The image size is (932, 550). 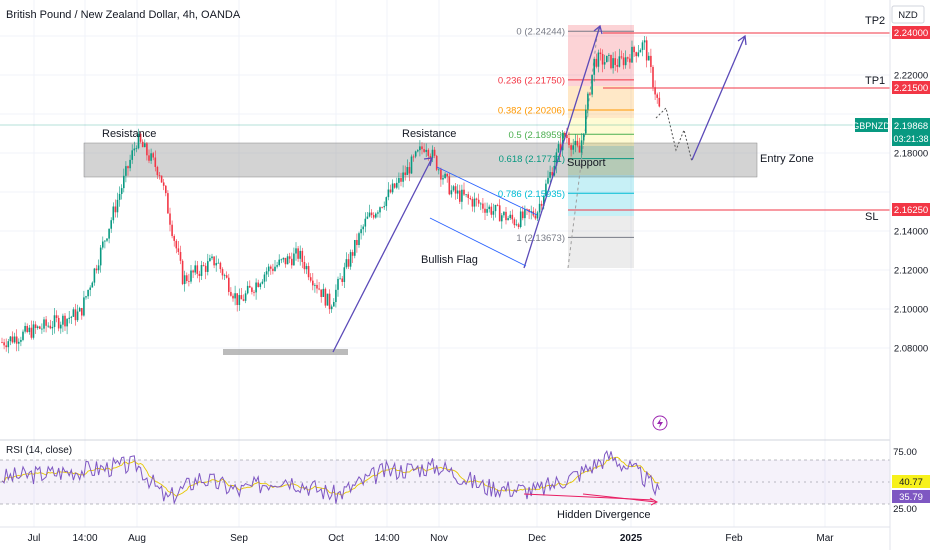 What do you see at coordinates (604, 515) in the screenshot?
I see `hidden-divergence-label: Hidden Divergence` at bounding box center [604, 515].